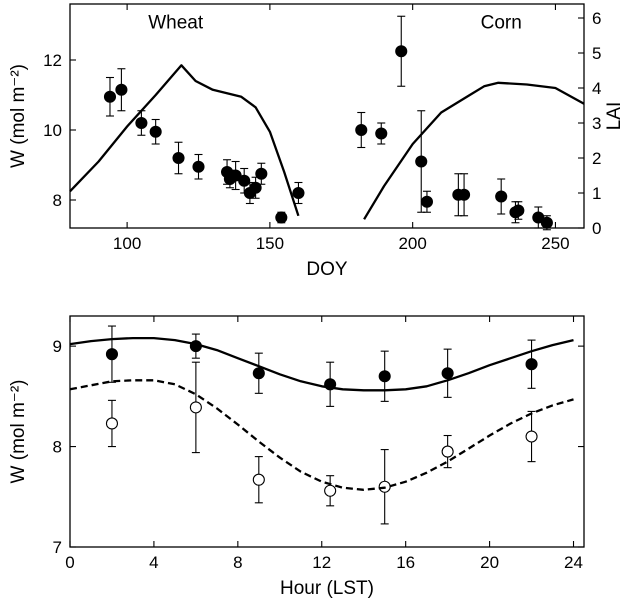 The height and width of the screenshot is (600, 631). I want to click on chart1-annotation-corn: Corn, so click(501, 23).